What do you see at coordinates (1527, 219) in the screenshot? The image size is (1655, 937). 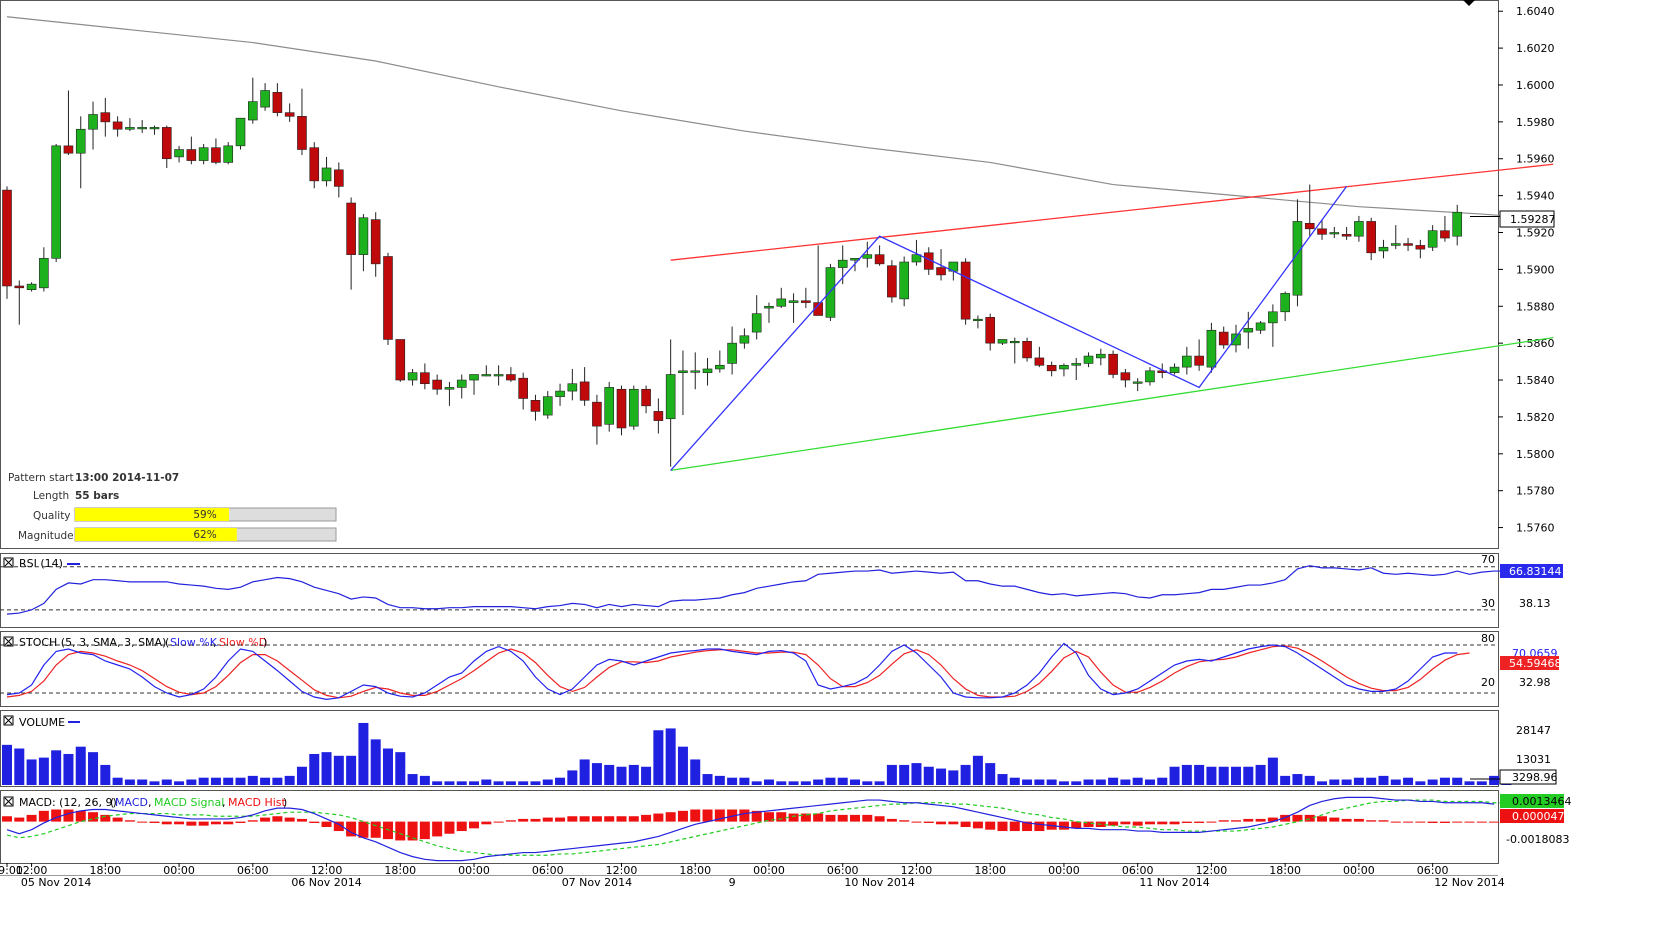 I see `current-price-box` at bounding box center [1527, 219].